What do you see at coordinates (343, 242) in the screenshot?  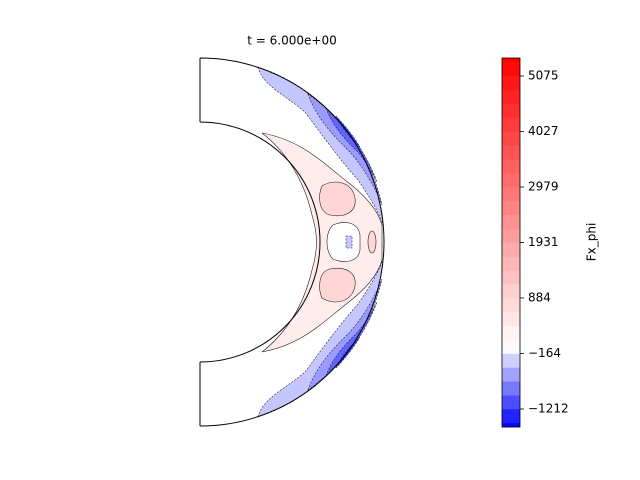 I see `neutral-region` at bounding box center [343, 242].